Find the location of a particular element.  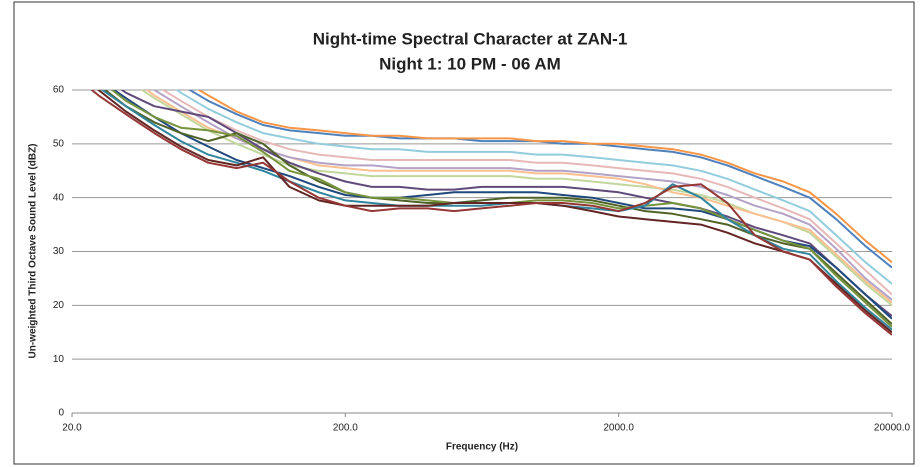

chart-title: Night-time Spectral Character at ZAN-1 is located at coordinates (470, 38).